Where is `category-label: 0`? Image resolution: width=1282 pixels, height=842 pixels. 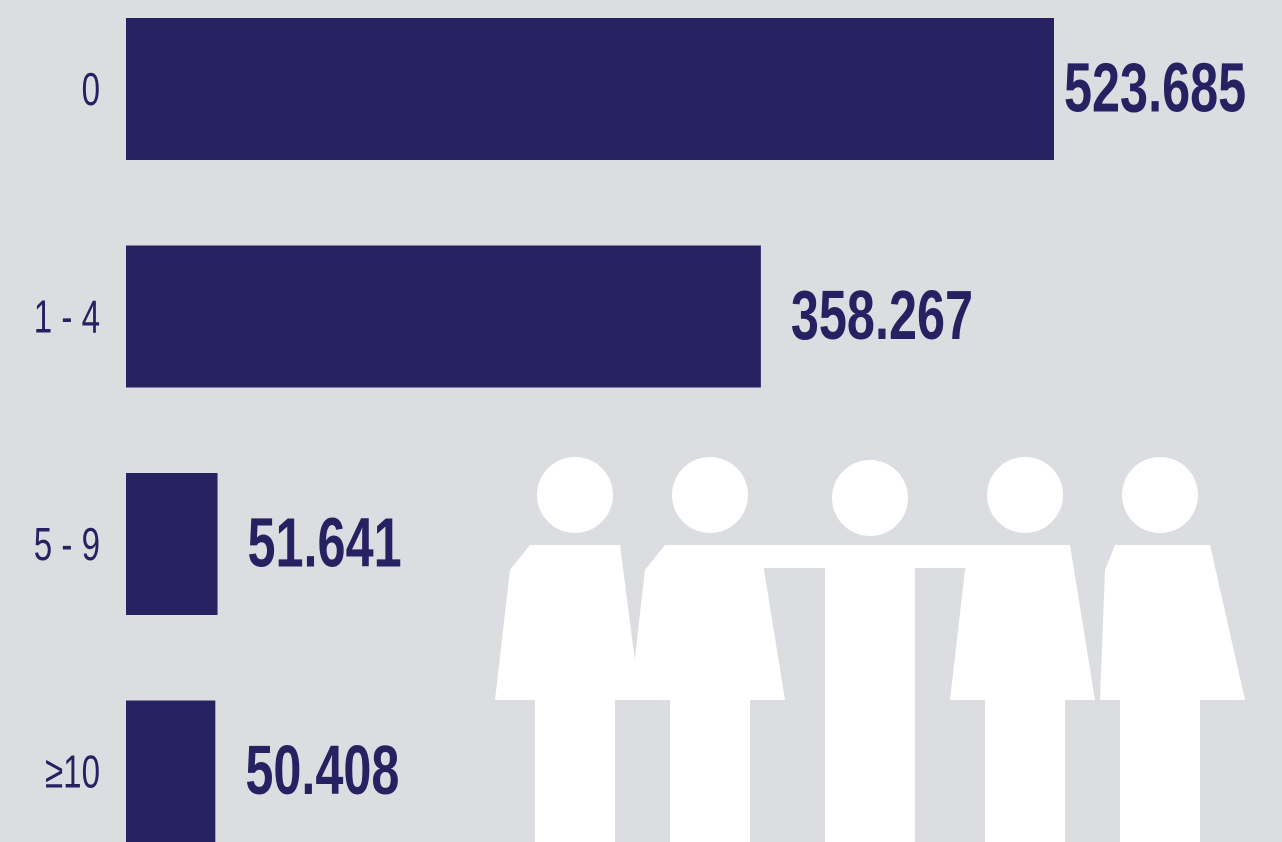 category-label: 0 is located at coordinates (91, 90).